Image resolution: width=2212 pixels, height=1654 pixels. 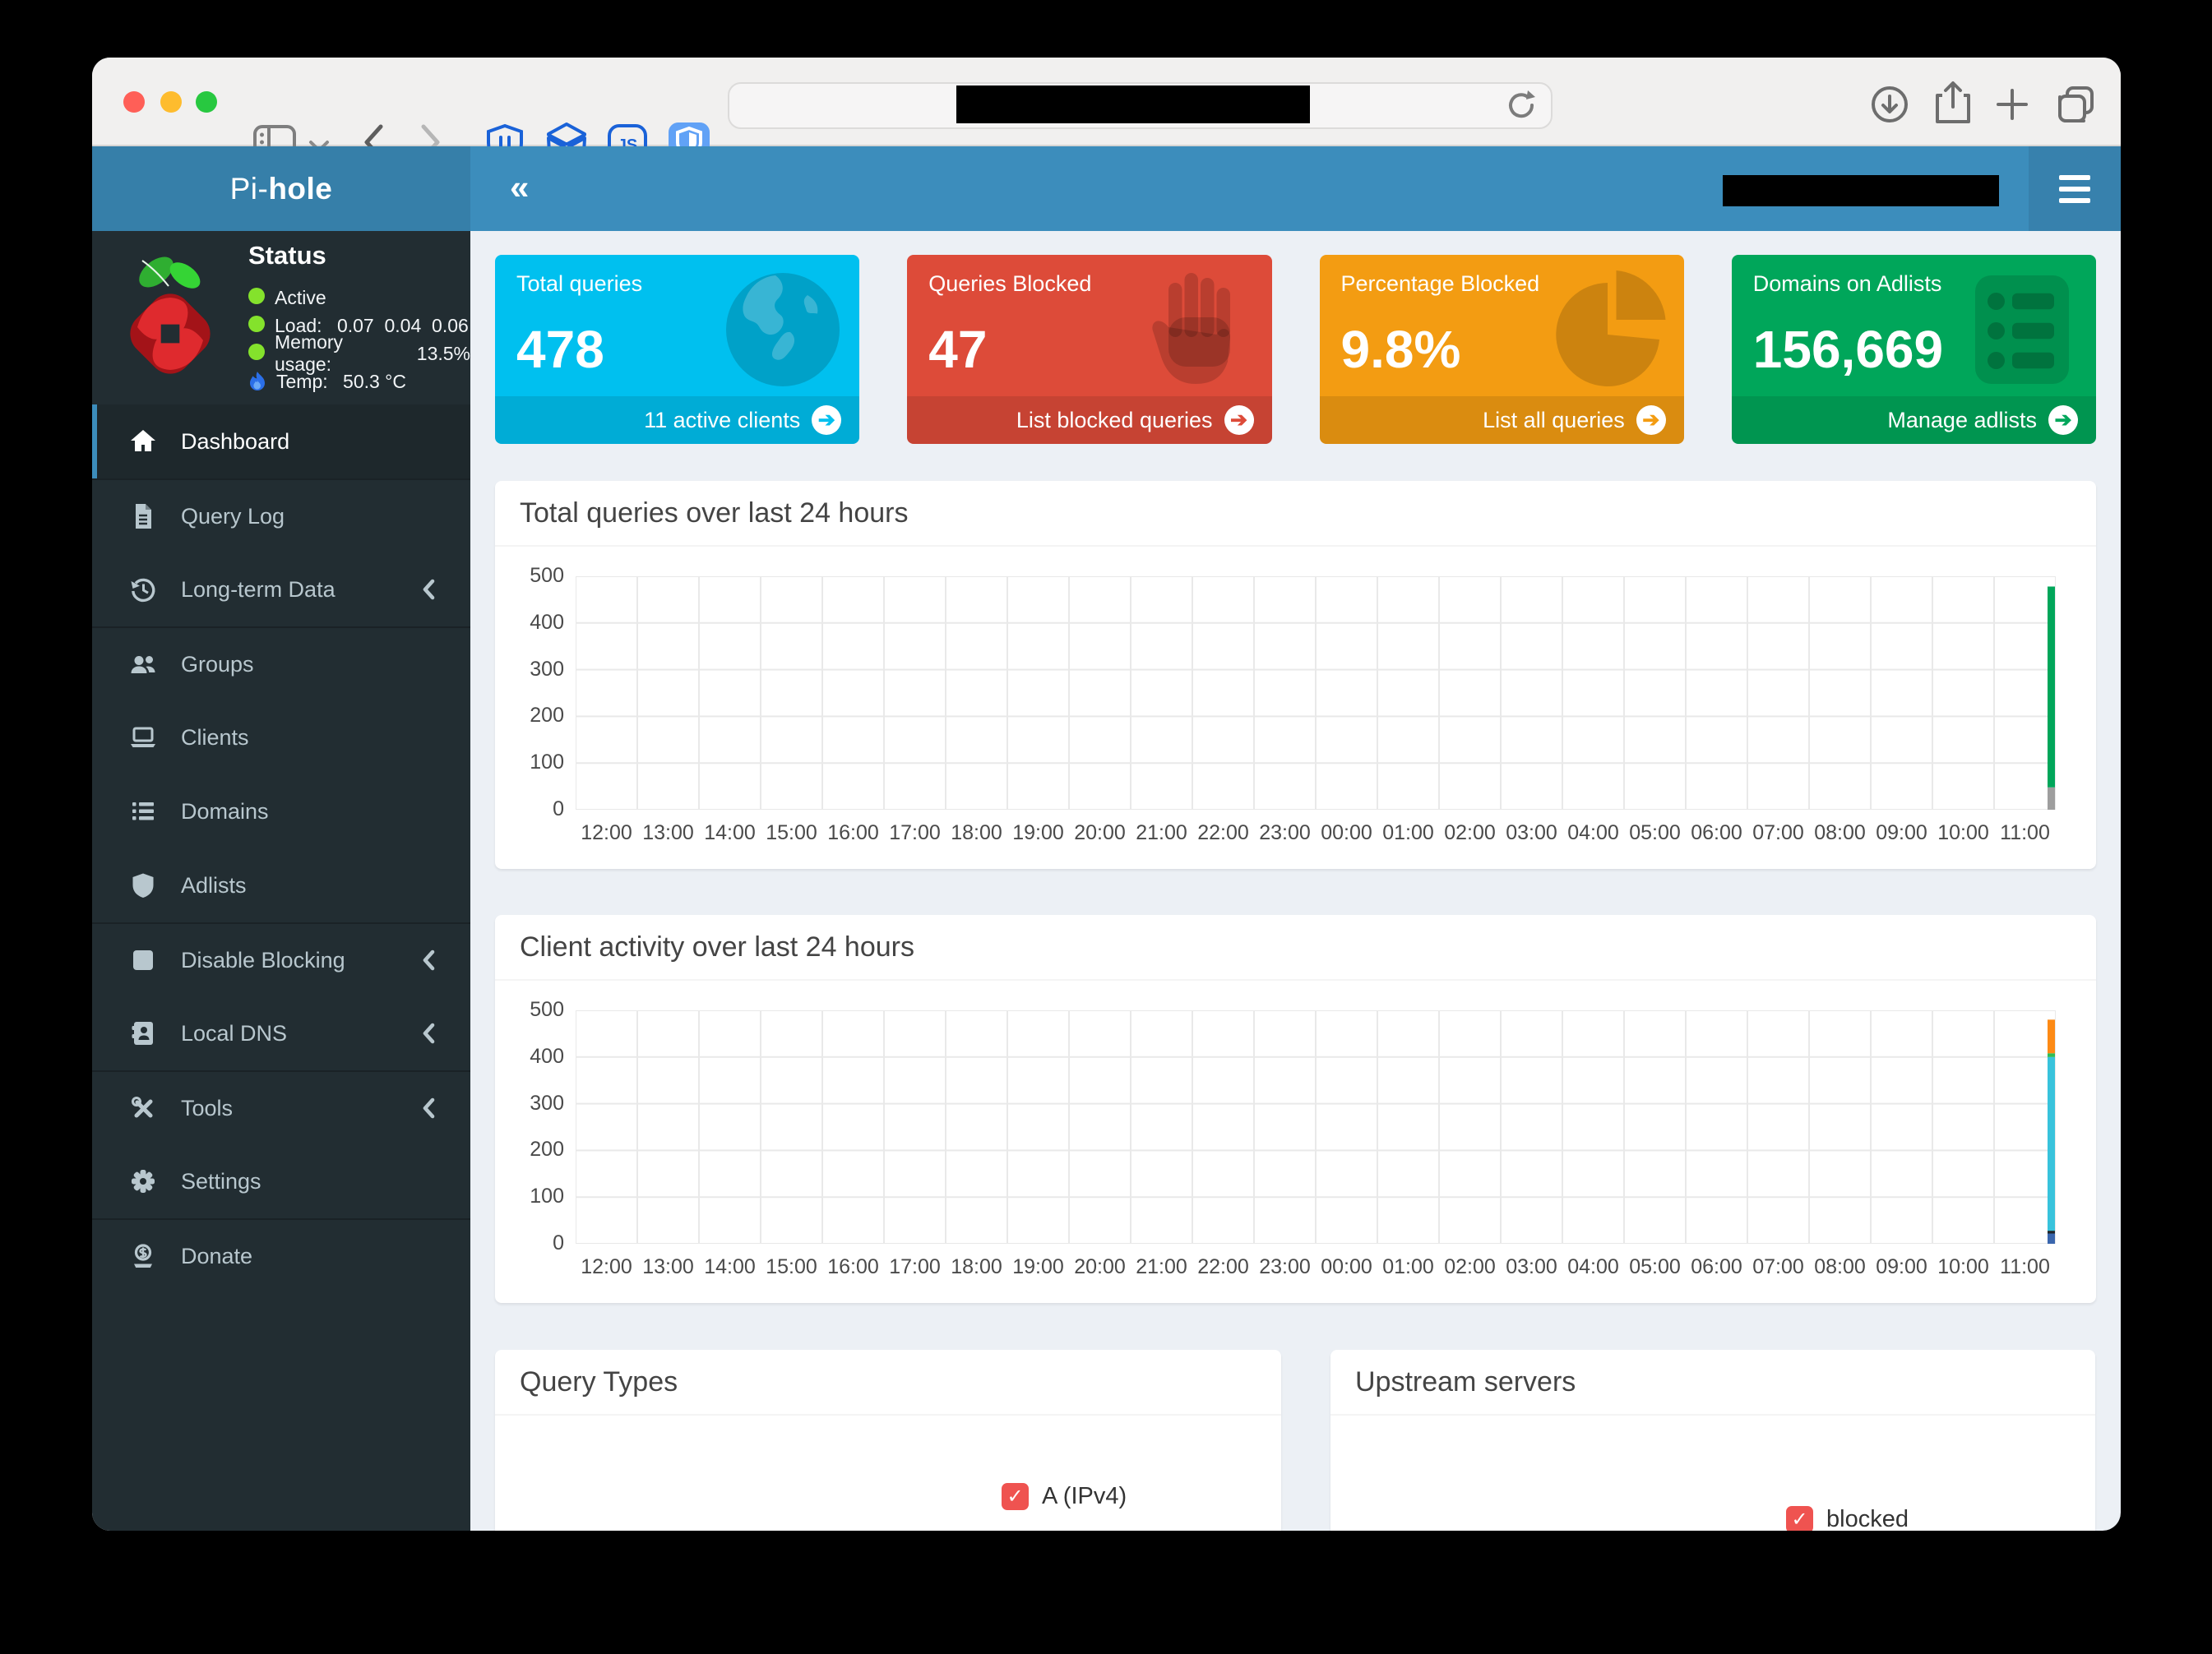 I want to click on sidebar-item-tools: Tools, so click(x=281, y=1107).